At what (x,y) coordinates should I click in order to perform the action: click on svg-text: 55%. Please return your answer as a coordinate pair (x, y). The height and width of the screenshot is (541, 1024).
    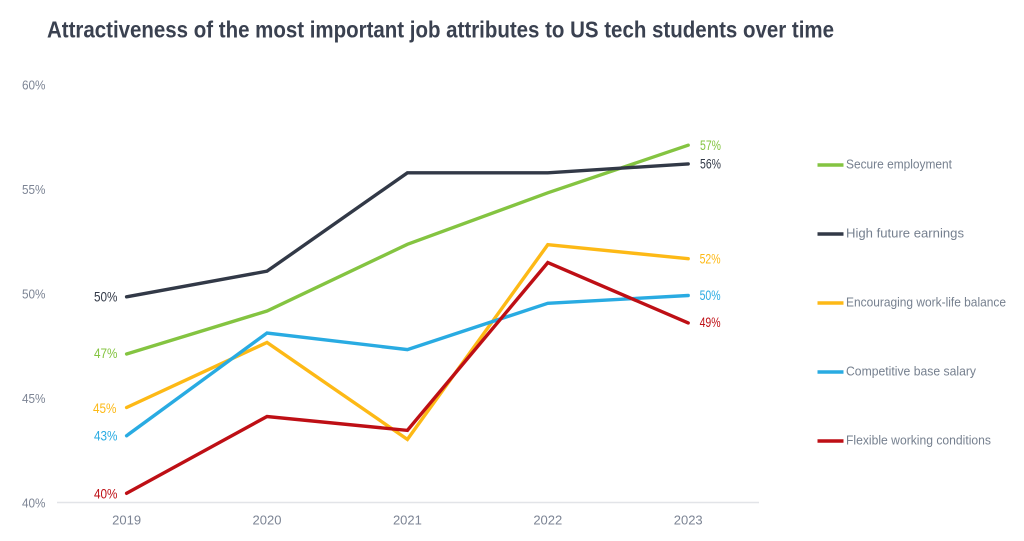
    Looking at the image, I should click on (34, 189).